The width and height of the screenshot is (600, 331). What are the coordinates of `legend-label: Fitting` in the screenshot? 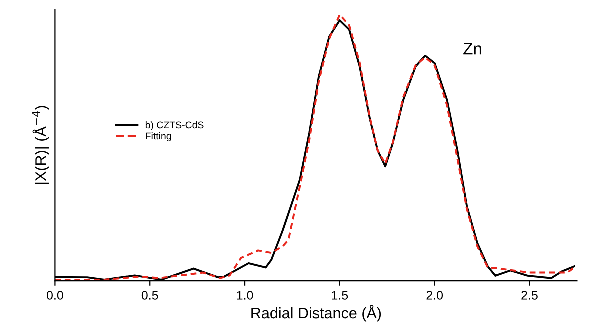 It's located at (159, 137).